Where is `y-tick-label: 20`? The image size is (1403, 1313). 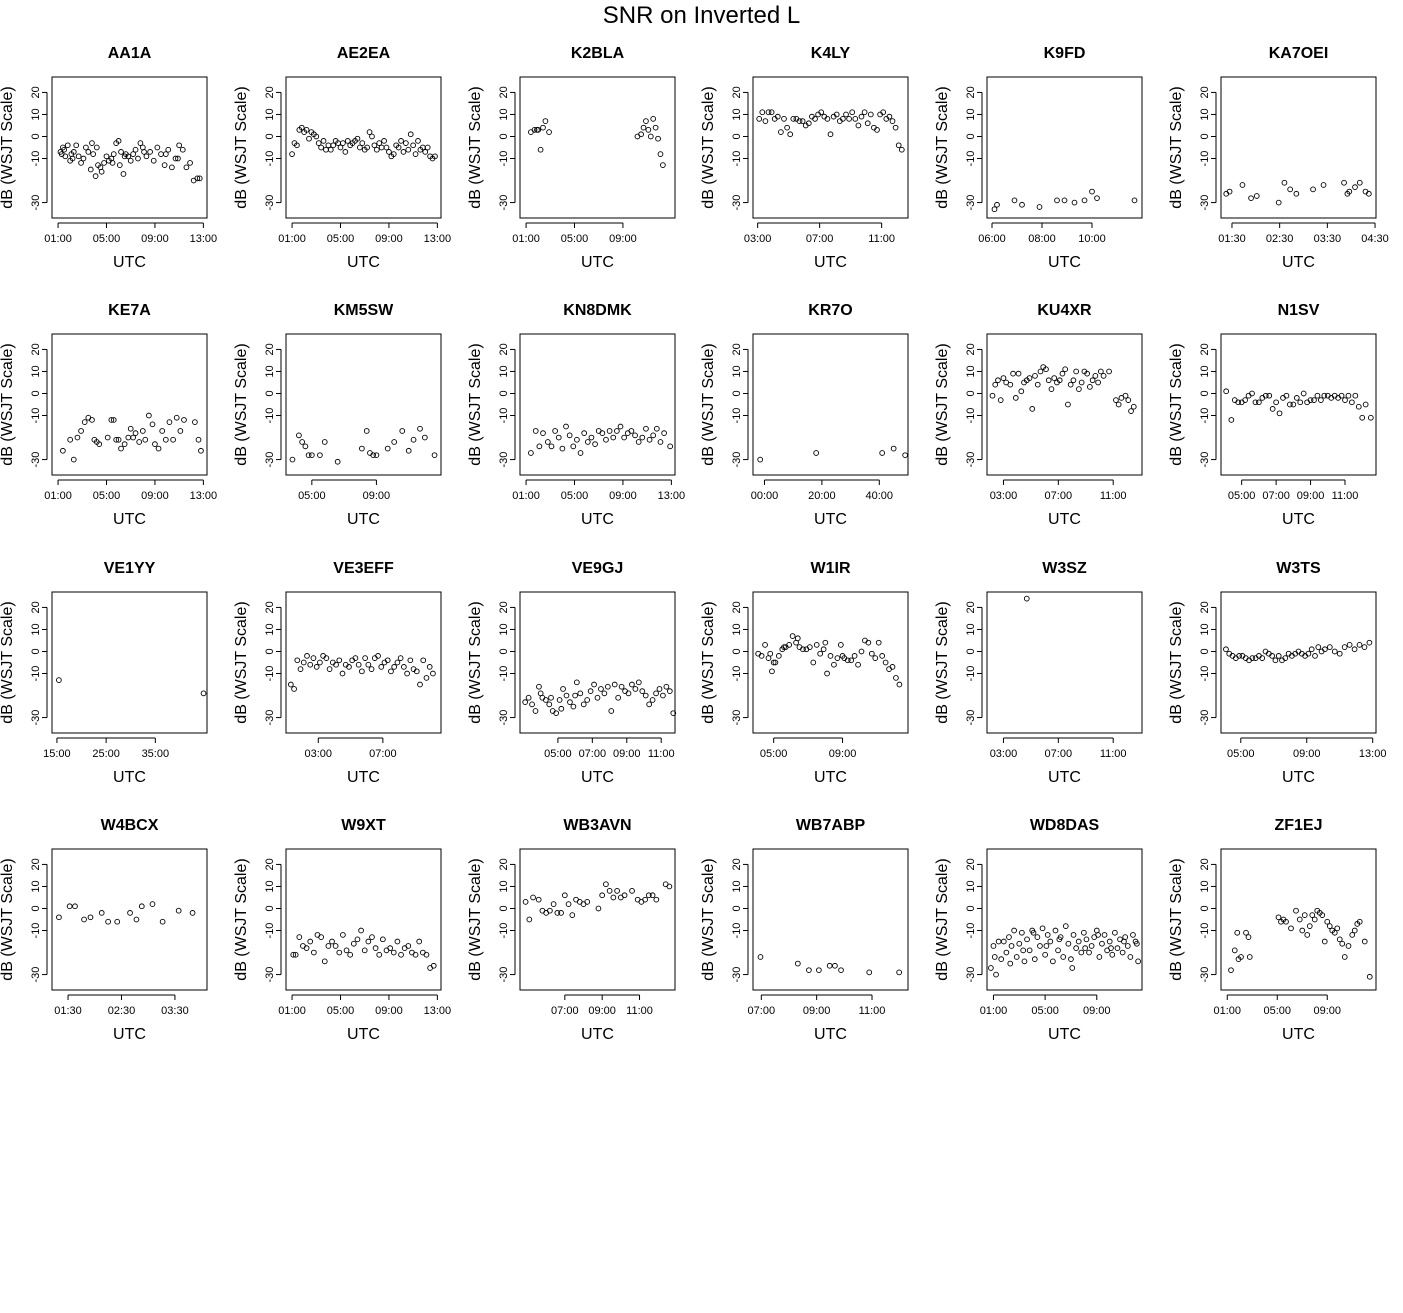 y-tick-label: 20 is located at coordinates (737, 607).